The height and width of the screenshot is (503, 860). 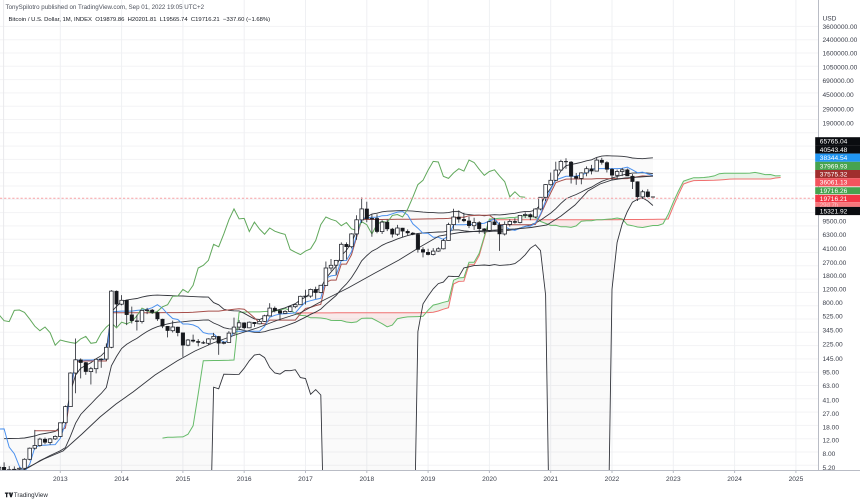 I want to click on svg-text: 41.00, so click(x=831, y=400).